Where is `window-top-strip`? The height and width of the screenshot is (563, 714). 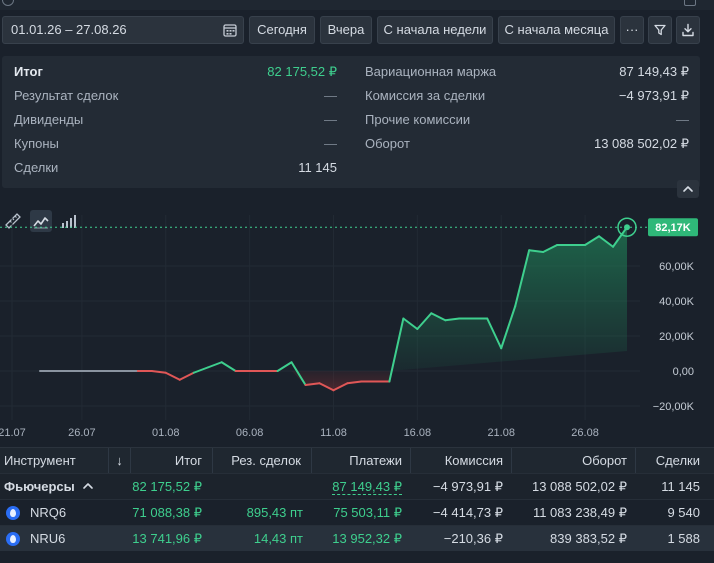
window-top-strip is located at coordinates (357, 5).